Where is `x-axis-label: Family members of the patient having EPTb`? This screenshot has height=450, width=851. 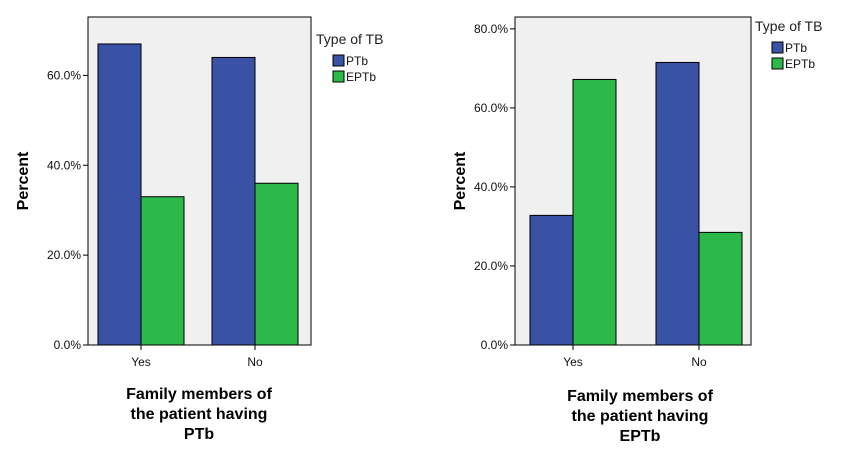 x-axis-label: Family members of the patient having EPTb is located at coordinates (640, 416).